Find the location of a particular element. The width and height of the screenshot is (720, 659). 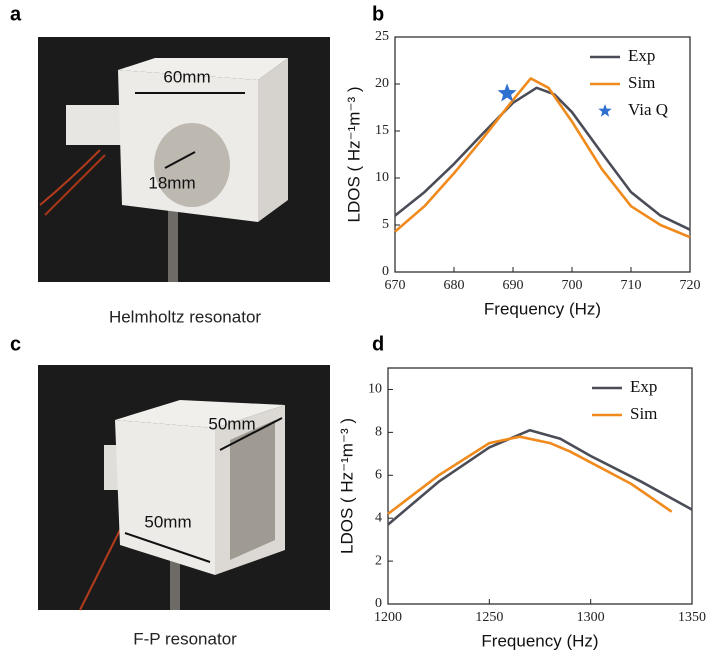

x-tick-label: 670 is located at coordinates (395, 285).